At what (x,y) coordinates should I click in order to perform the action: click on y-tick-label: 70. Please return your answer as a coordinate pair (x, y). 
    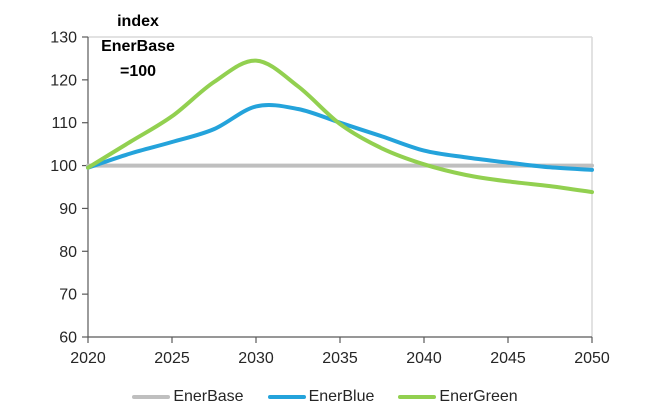
    Looking at the image, I should click on (68, 295).